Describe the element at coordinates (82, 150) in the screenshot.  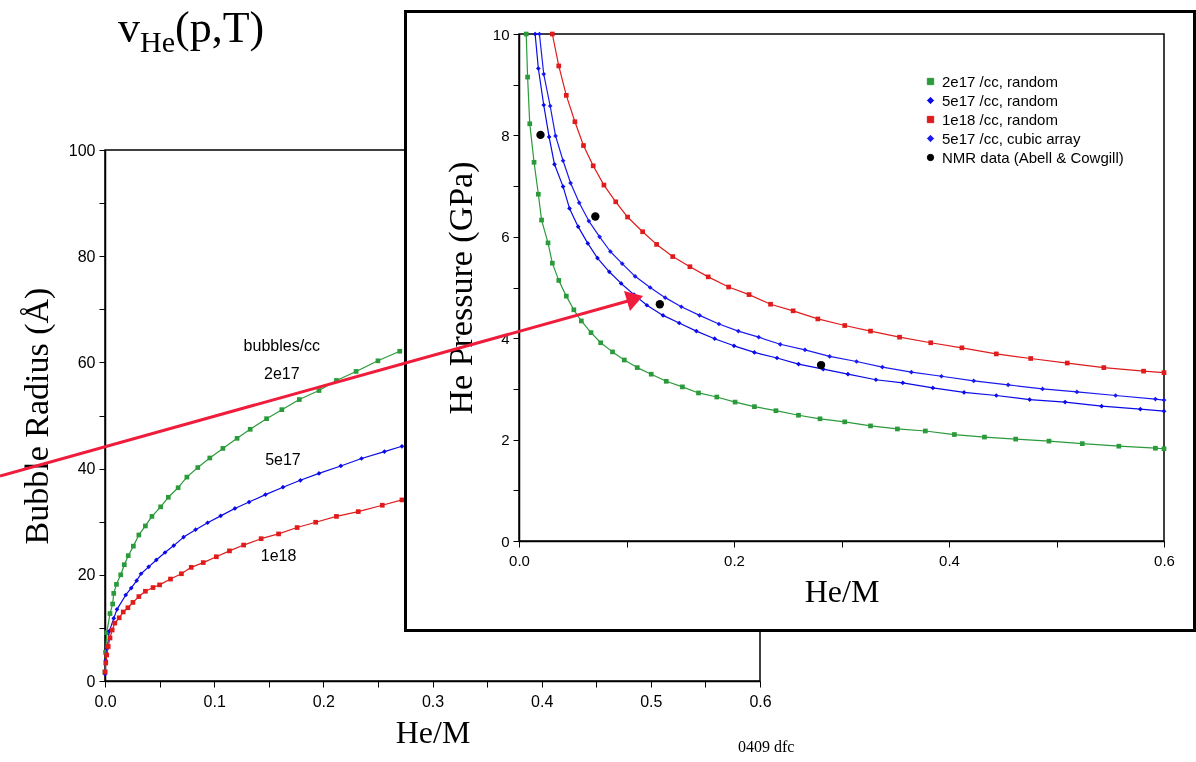
I see `y-tick-label: 100` at that location.